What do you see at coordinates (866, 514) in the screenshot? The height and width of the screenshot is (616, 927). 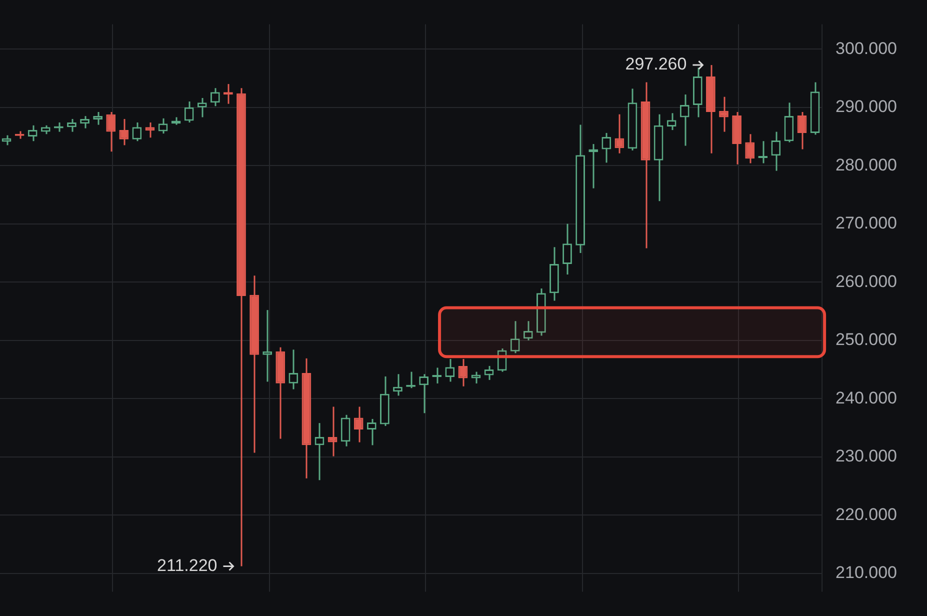 I see `y-tick-label: 220.000` at bounding box center [866, 514].